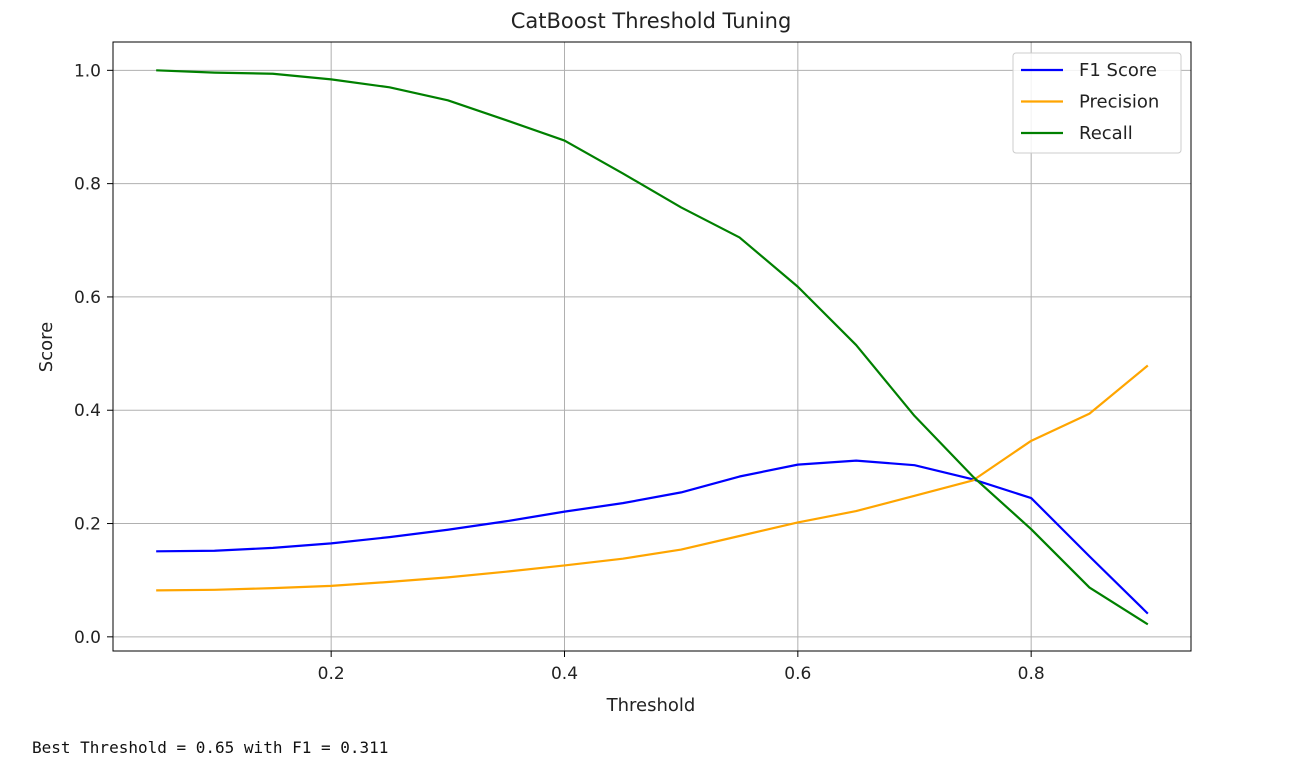  What do you see at coordinates (1119, 102) in the screenshot?
I see `legend-label-precision: Precision` at bounding box center [1119, 102].